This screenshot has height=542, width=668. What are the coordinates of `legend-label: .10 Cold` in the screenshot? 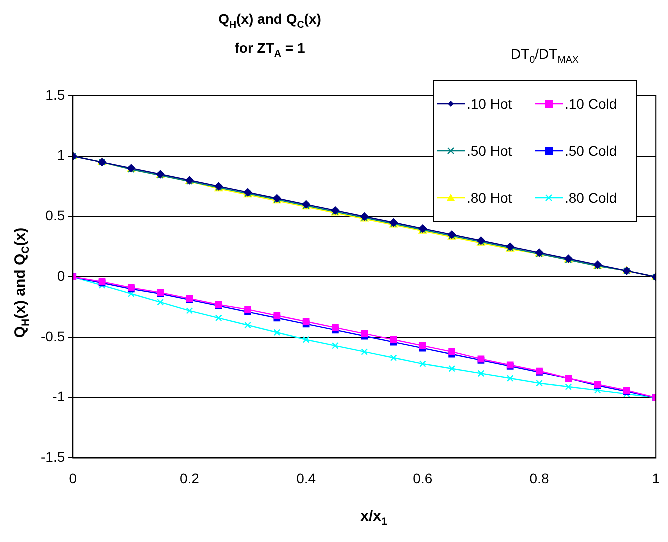 It's located at (591, 104).